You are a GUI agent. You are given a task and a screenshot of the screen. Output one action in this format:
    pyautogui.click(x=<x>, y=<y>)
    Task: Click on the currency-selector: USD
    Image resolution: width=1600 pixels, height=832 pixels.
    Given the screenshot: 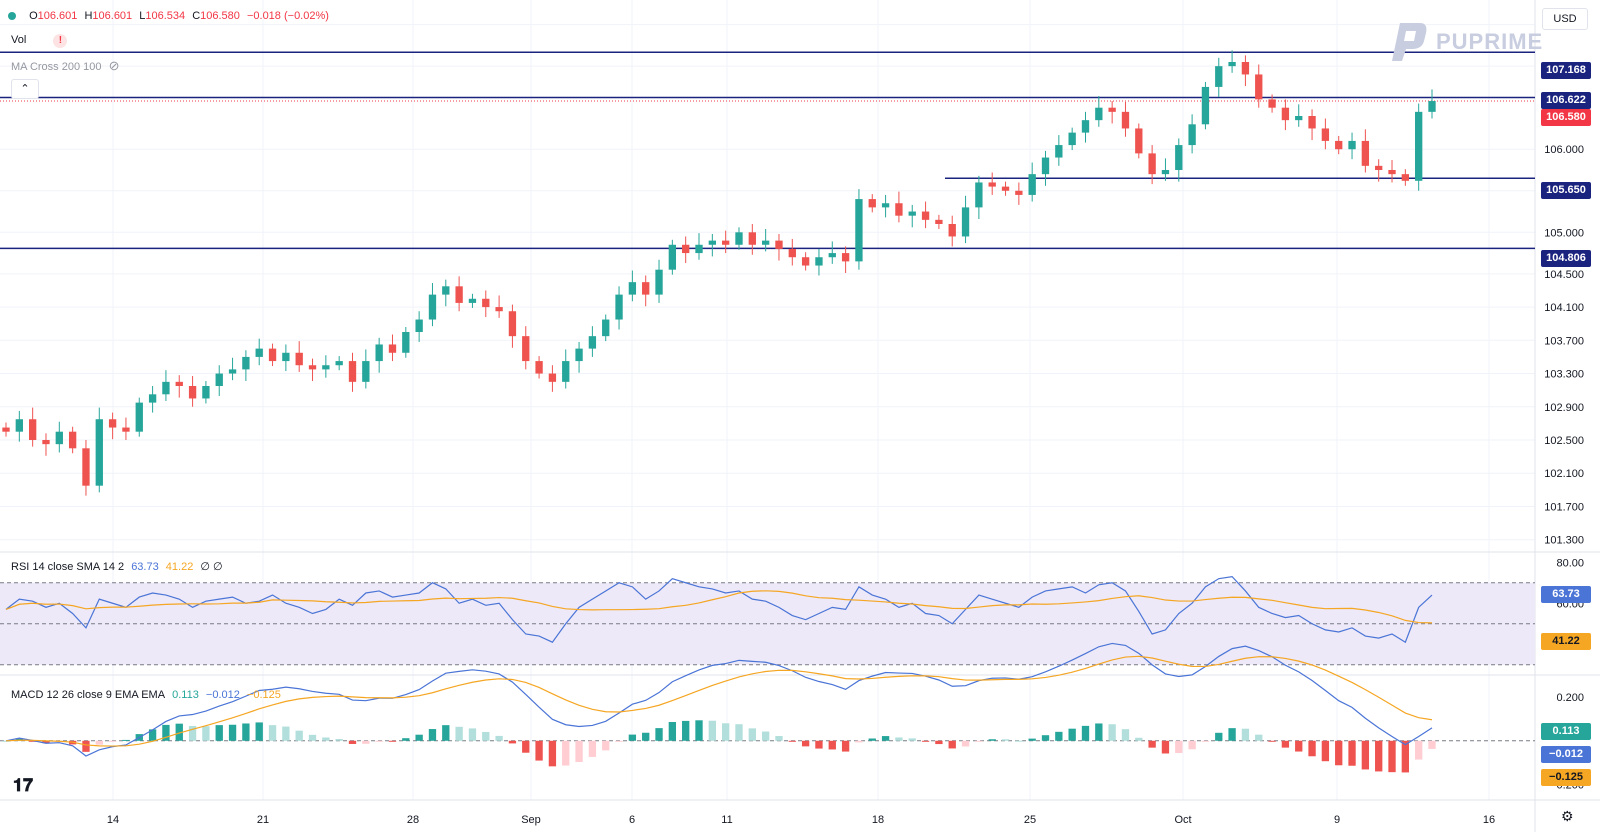 What is the action you would take?
    pyautogui.click(x=1565, y=19)
    